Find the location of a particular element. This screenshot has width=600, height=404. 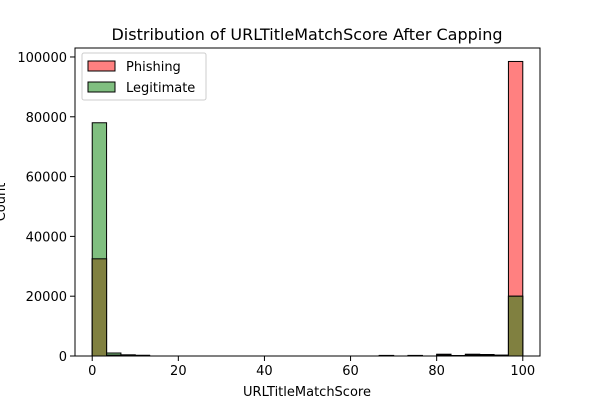

y-tick-label: 60000 is located at coordinates (46, 178).